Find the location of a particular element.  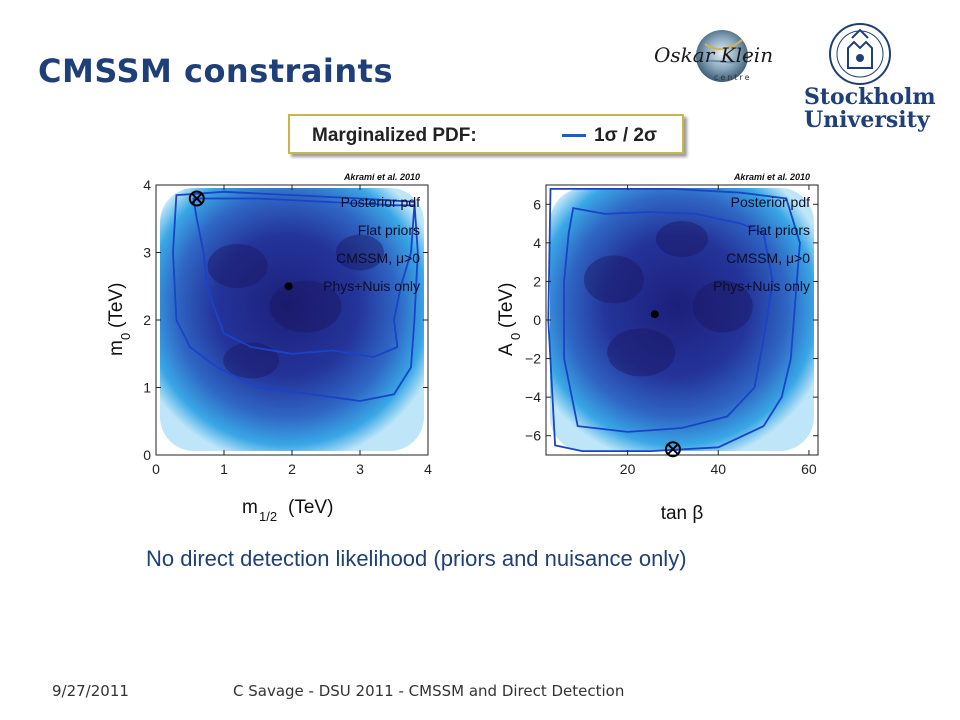

y-tick-label: −6 is located at coordinates (533, 436).